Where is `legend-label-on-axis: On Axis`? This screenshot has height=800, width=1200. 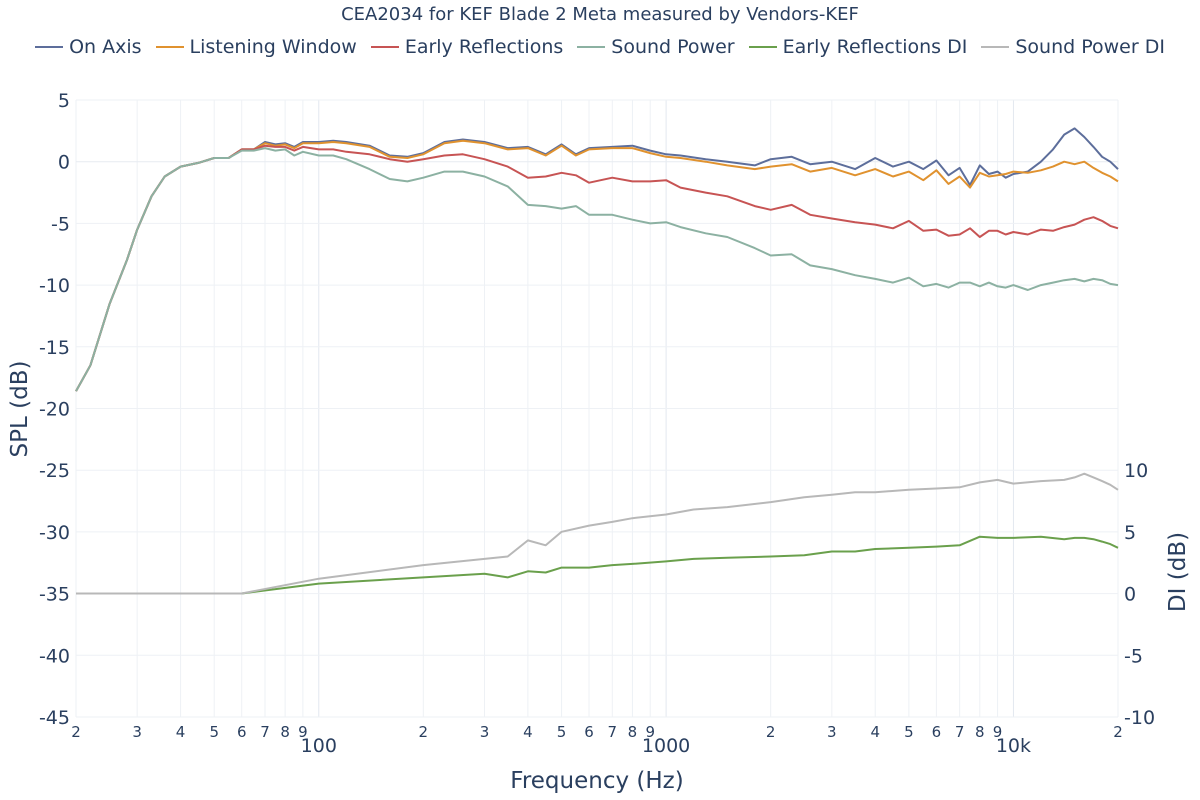
legend-label-on-axis: On Axis is located at coordinates (105, 47).